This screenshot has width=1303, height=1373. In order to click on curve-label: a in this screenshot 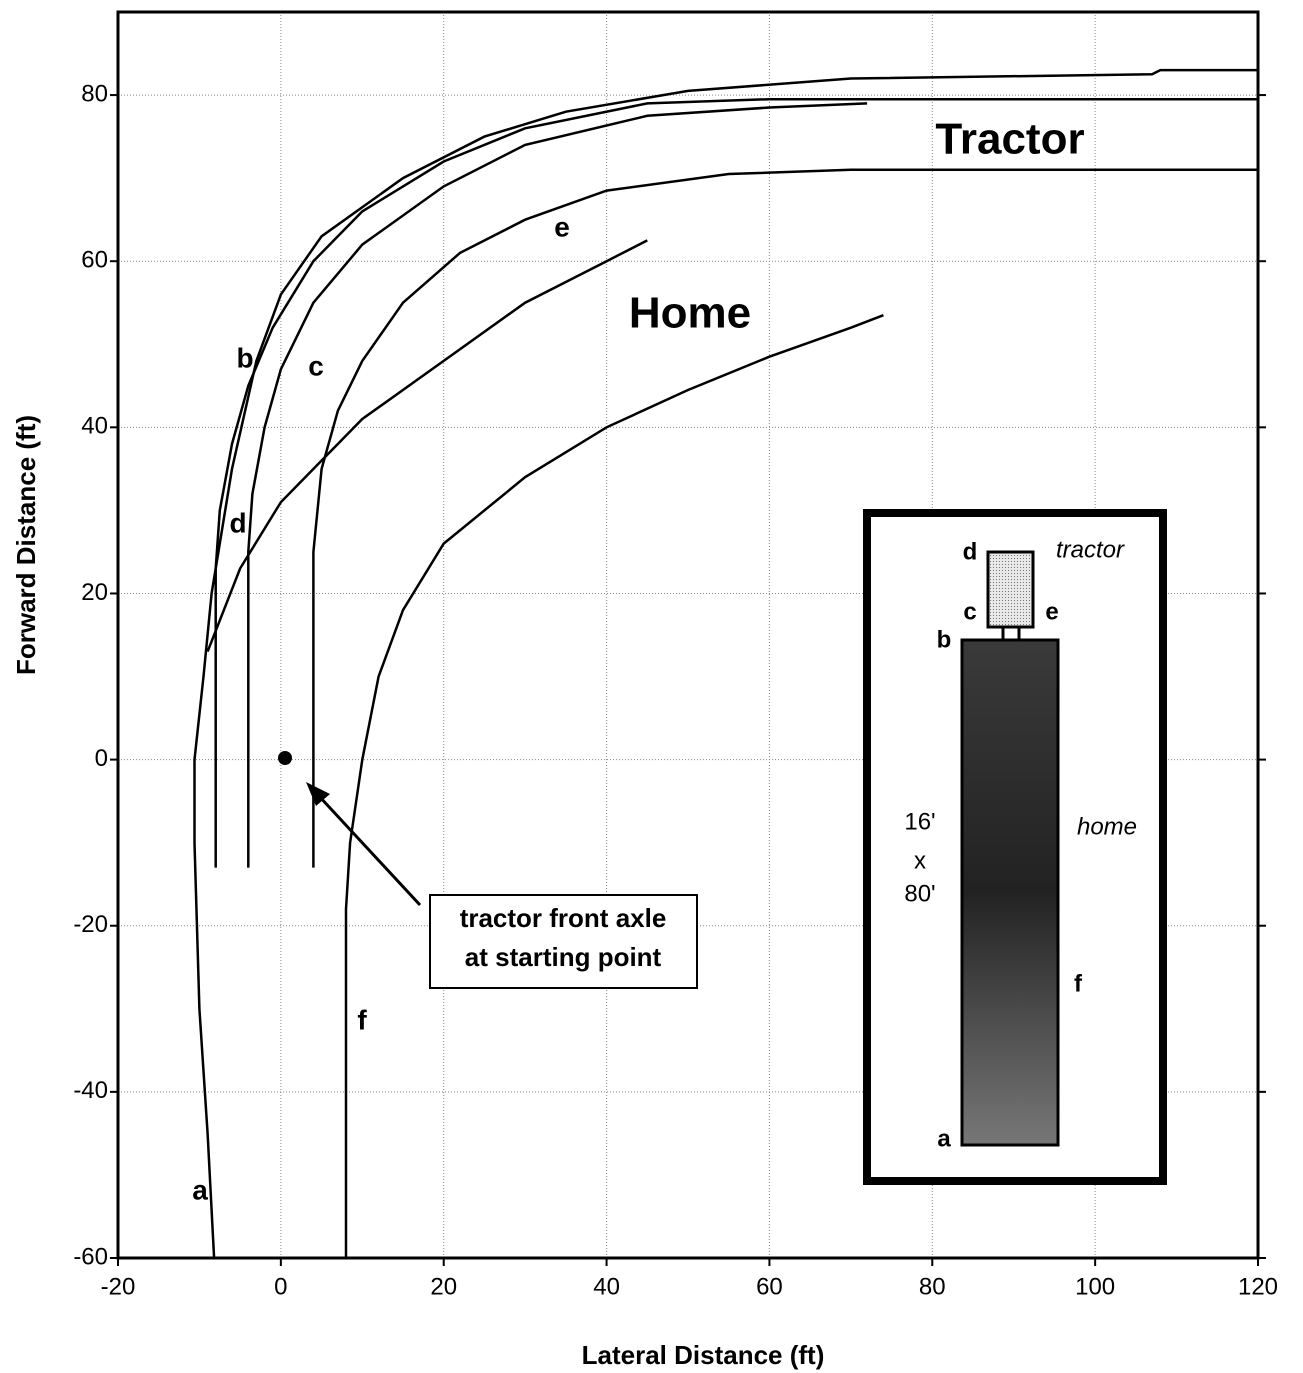, I will do `click(200, 1189)`.